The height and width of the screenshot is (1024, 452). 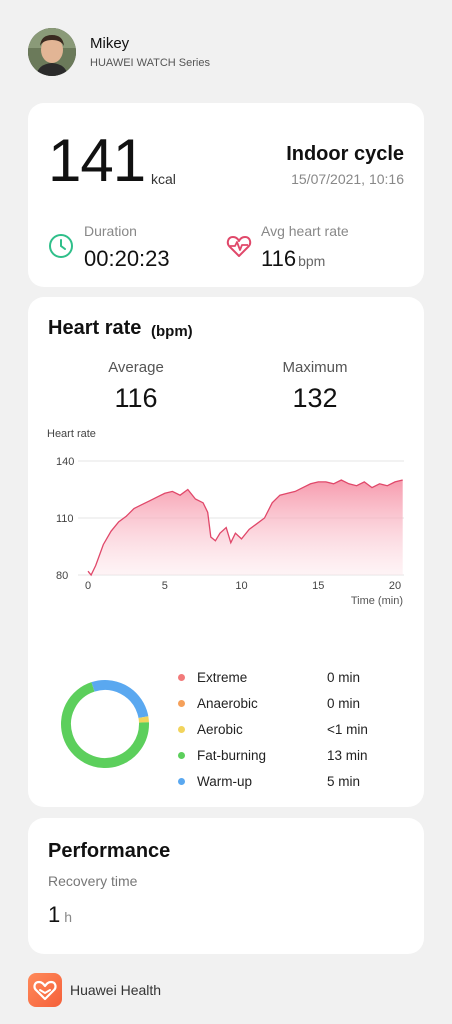 I want to click on zone-time: 13 min, so click(x=347, y=755).